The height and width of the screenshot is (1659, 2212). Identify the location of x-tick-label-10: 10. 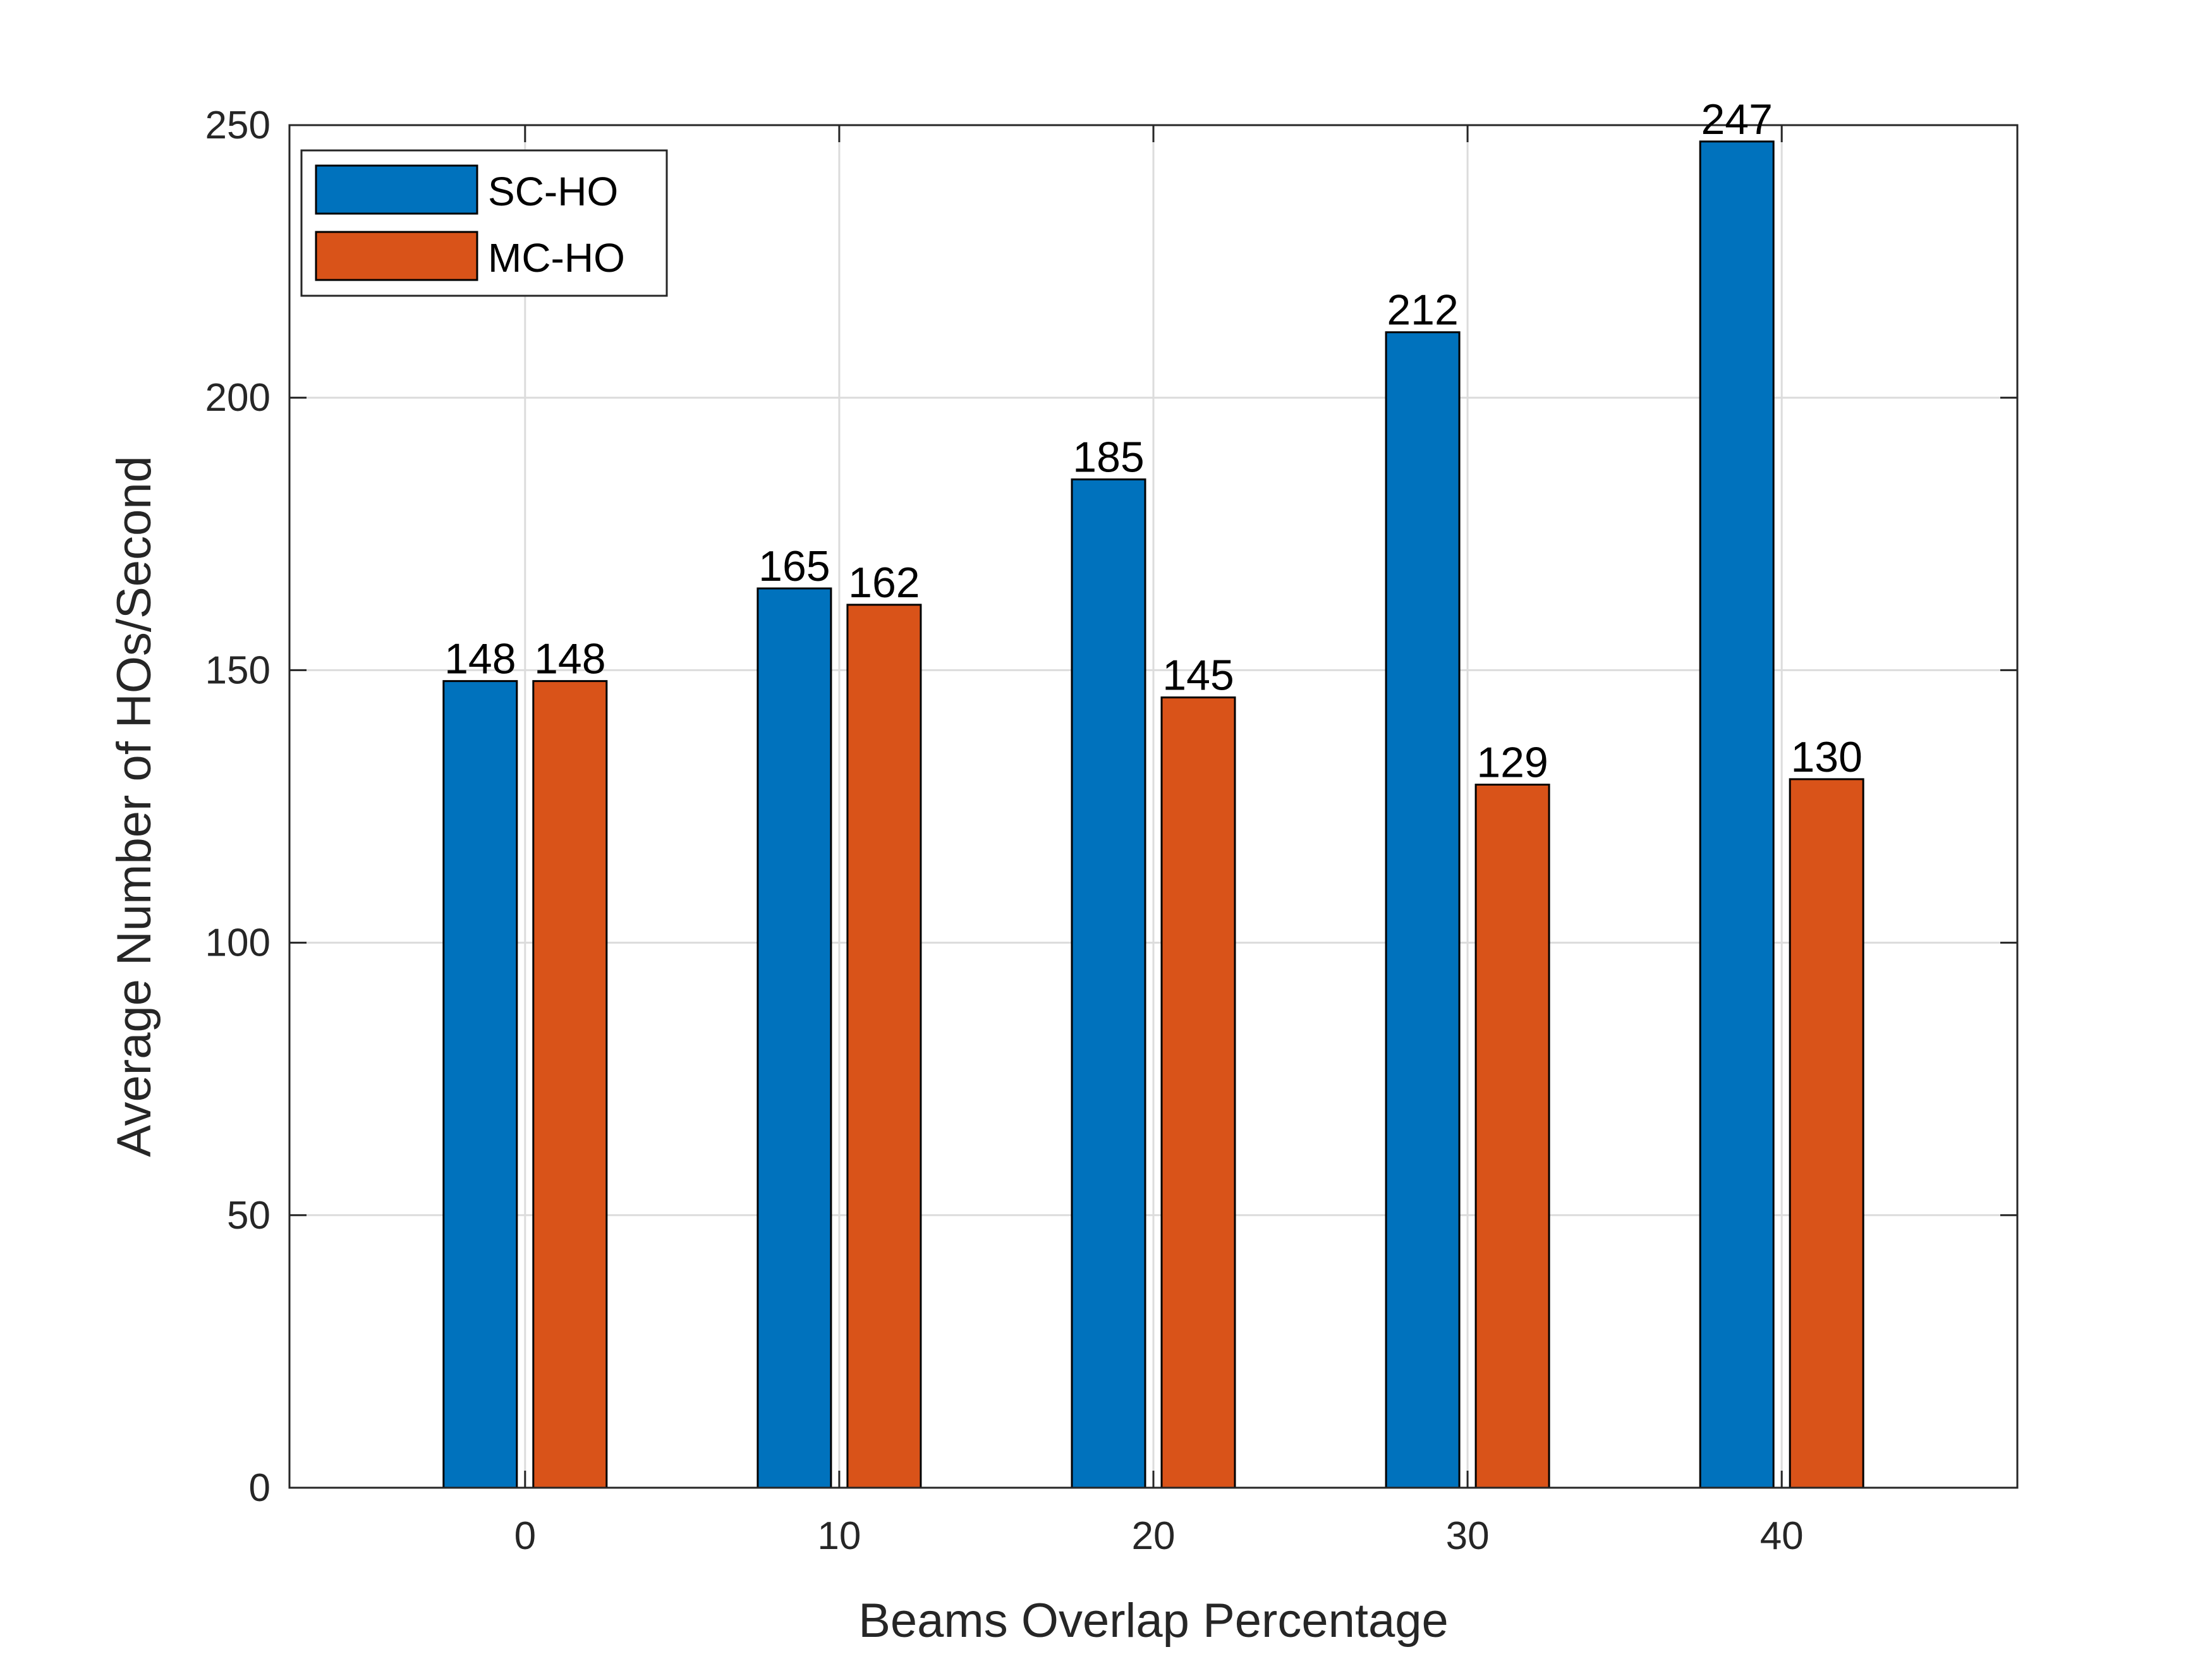
(839, 1536).